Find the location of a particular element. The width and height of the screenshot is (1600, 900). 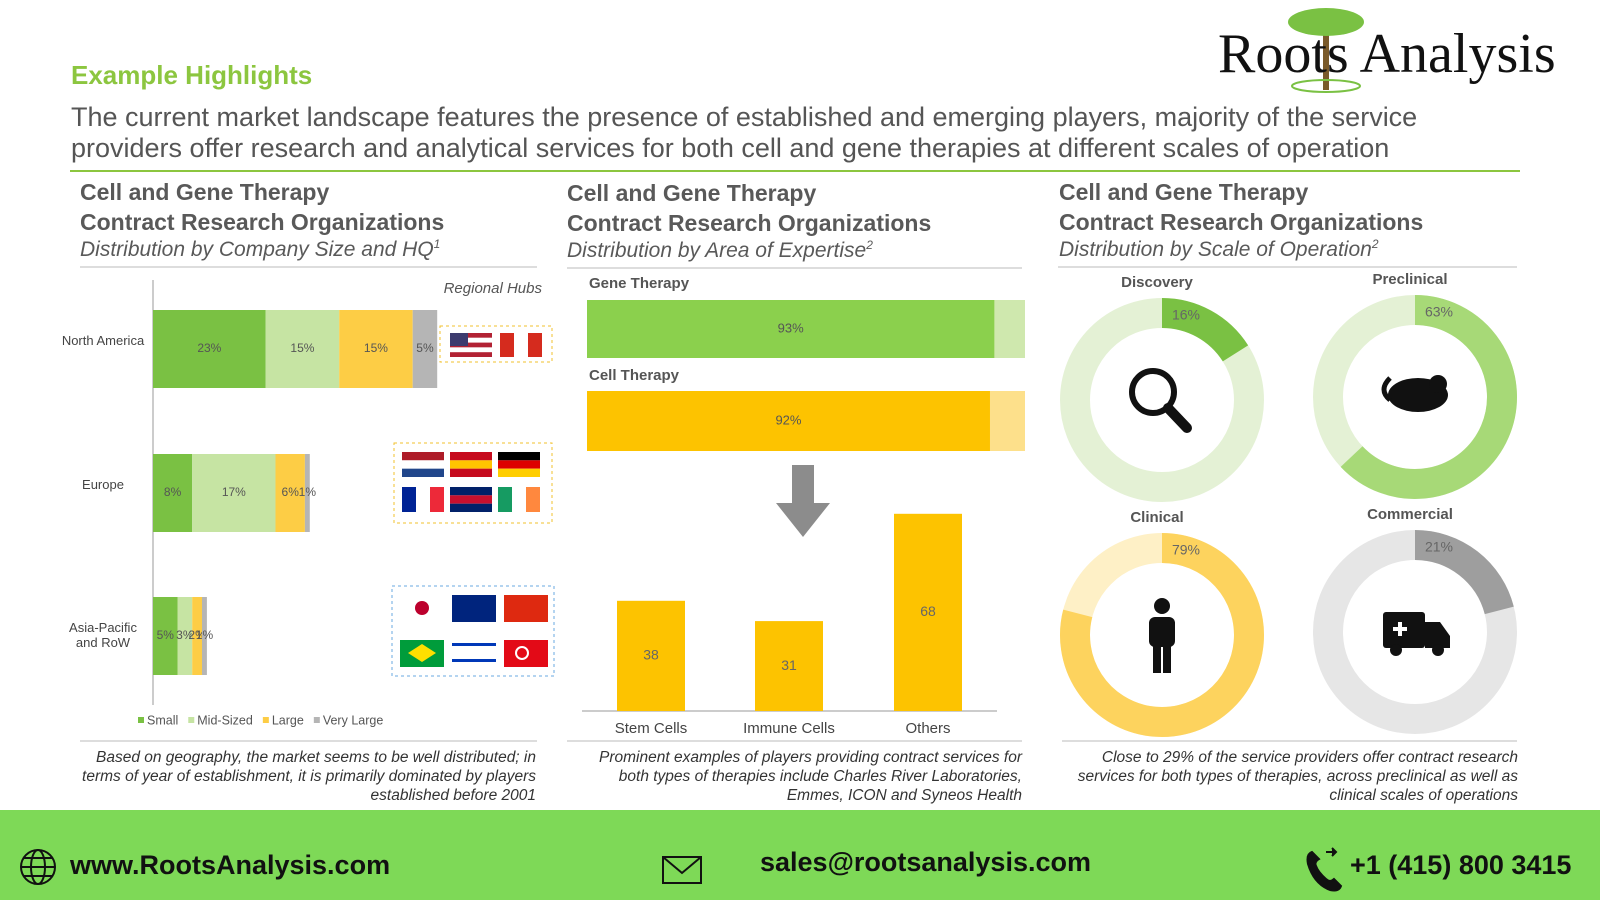

data-label: 3% is located at coordinates (185, 635).